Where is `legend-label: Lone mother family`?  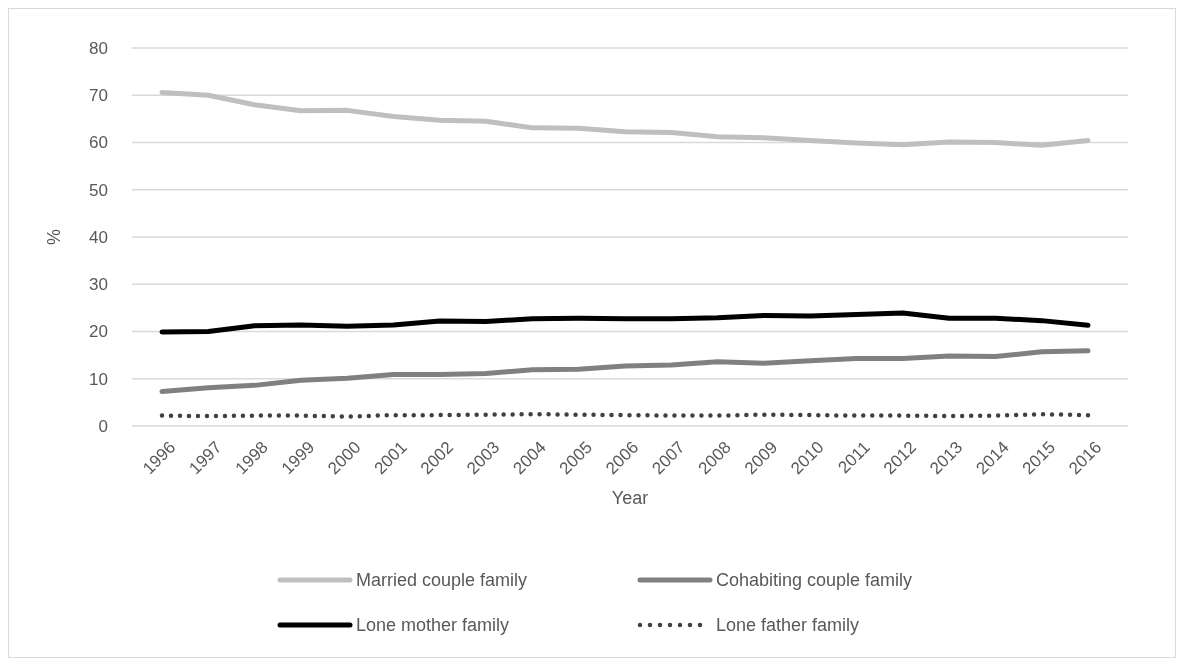
legend-label: Lone mother family is located at coordinates (433, 625).